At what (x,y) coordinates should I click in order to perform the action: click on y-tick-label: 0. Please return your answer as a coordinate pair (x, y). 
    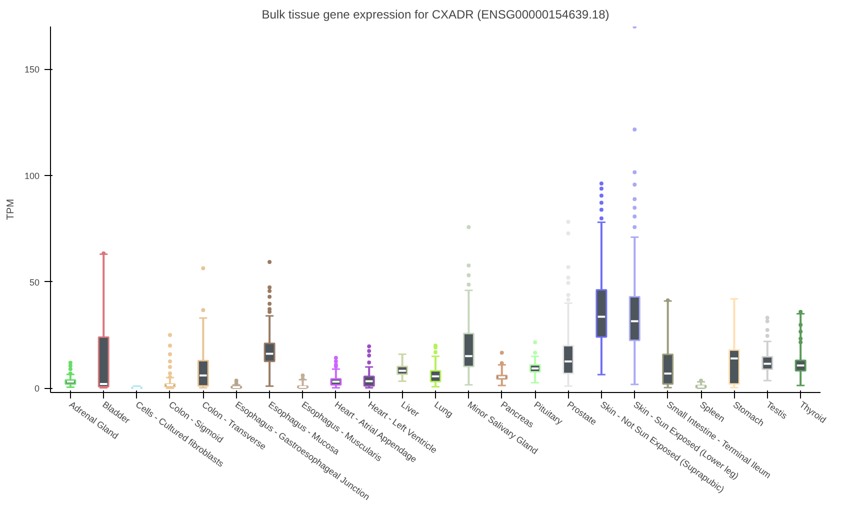
    Looking at the image, I should click on (37, 389).